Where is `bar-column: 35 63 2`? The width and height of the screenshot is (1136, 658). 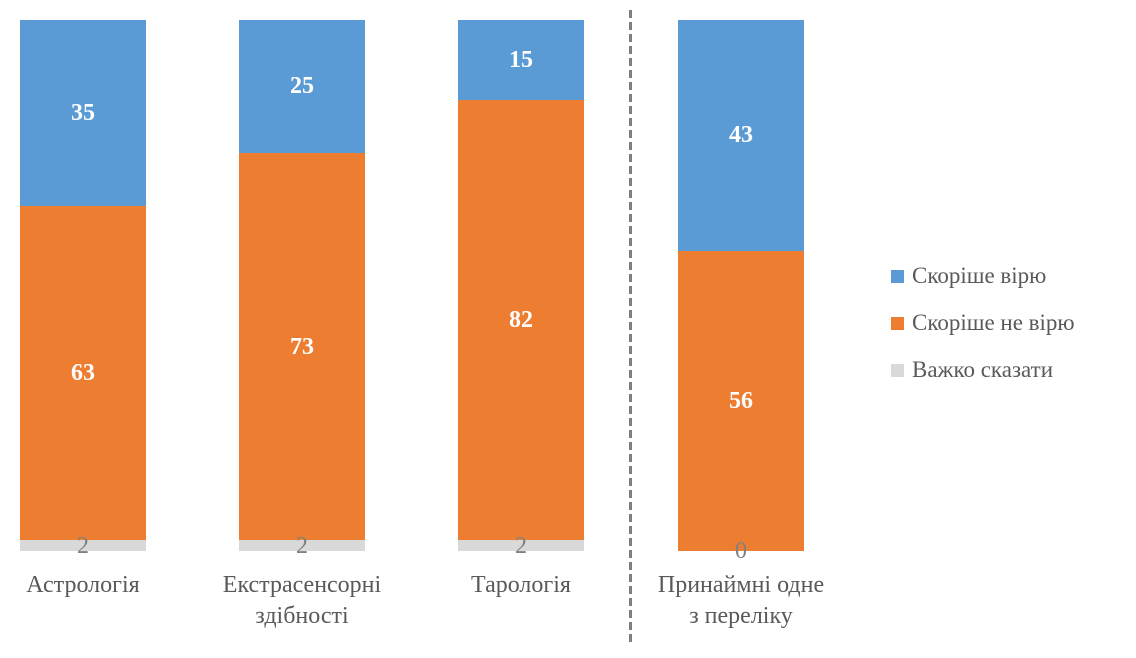 bar-column: 35 63 2 is located at coordinates (83, 289).